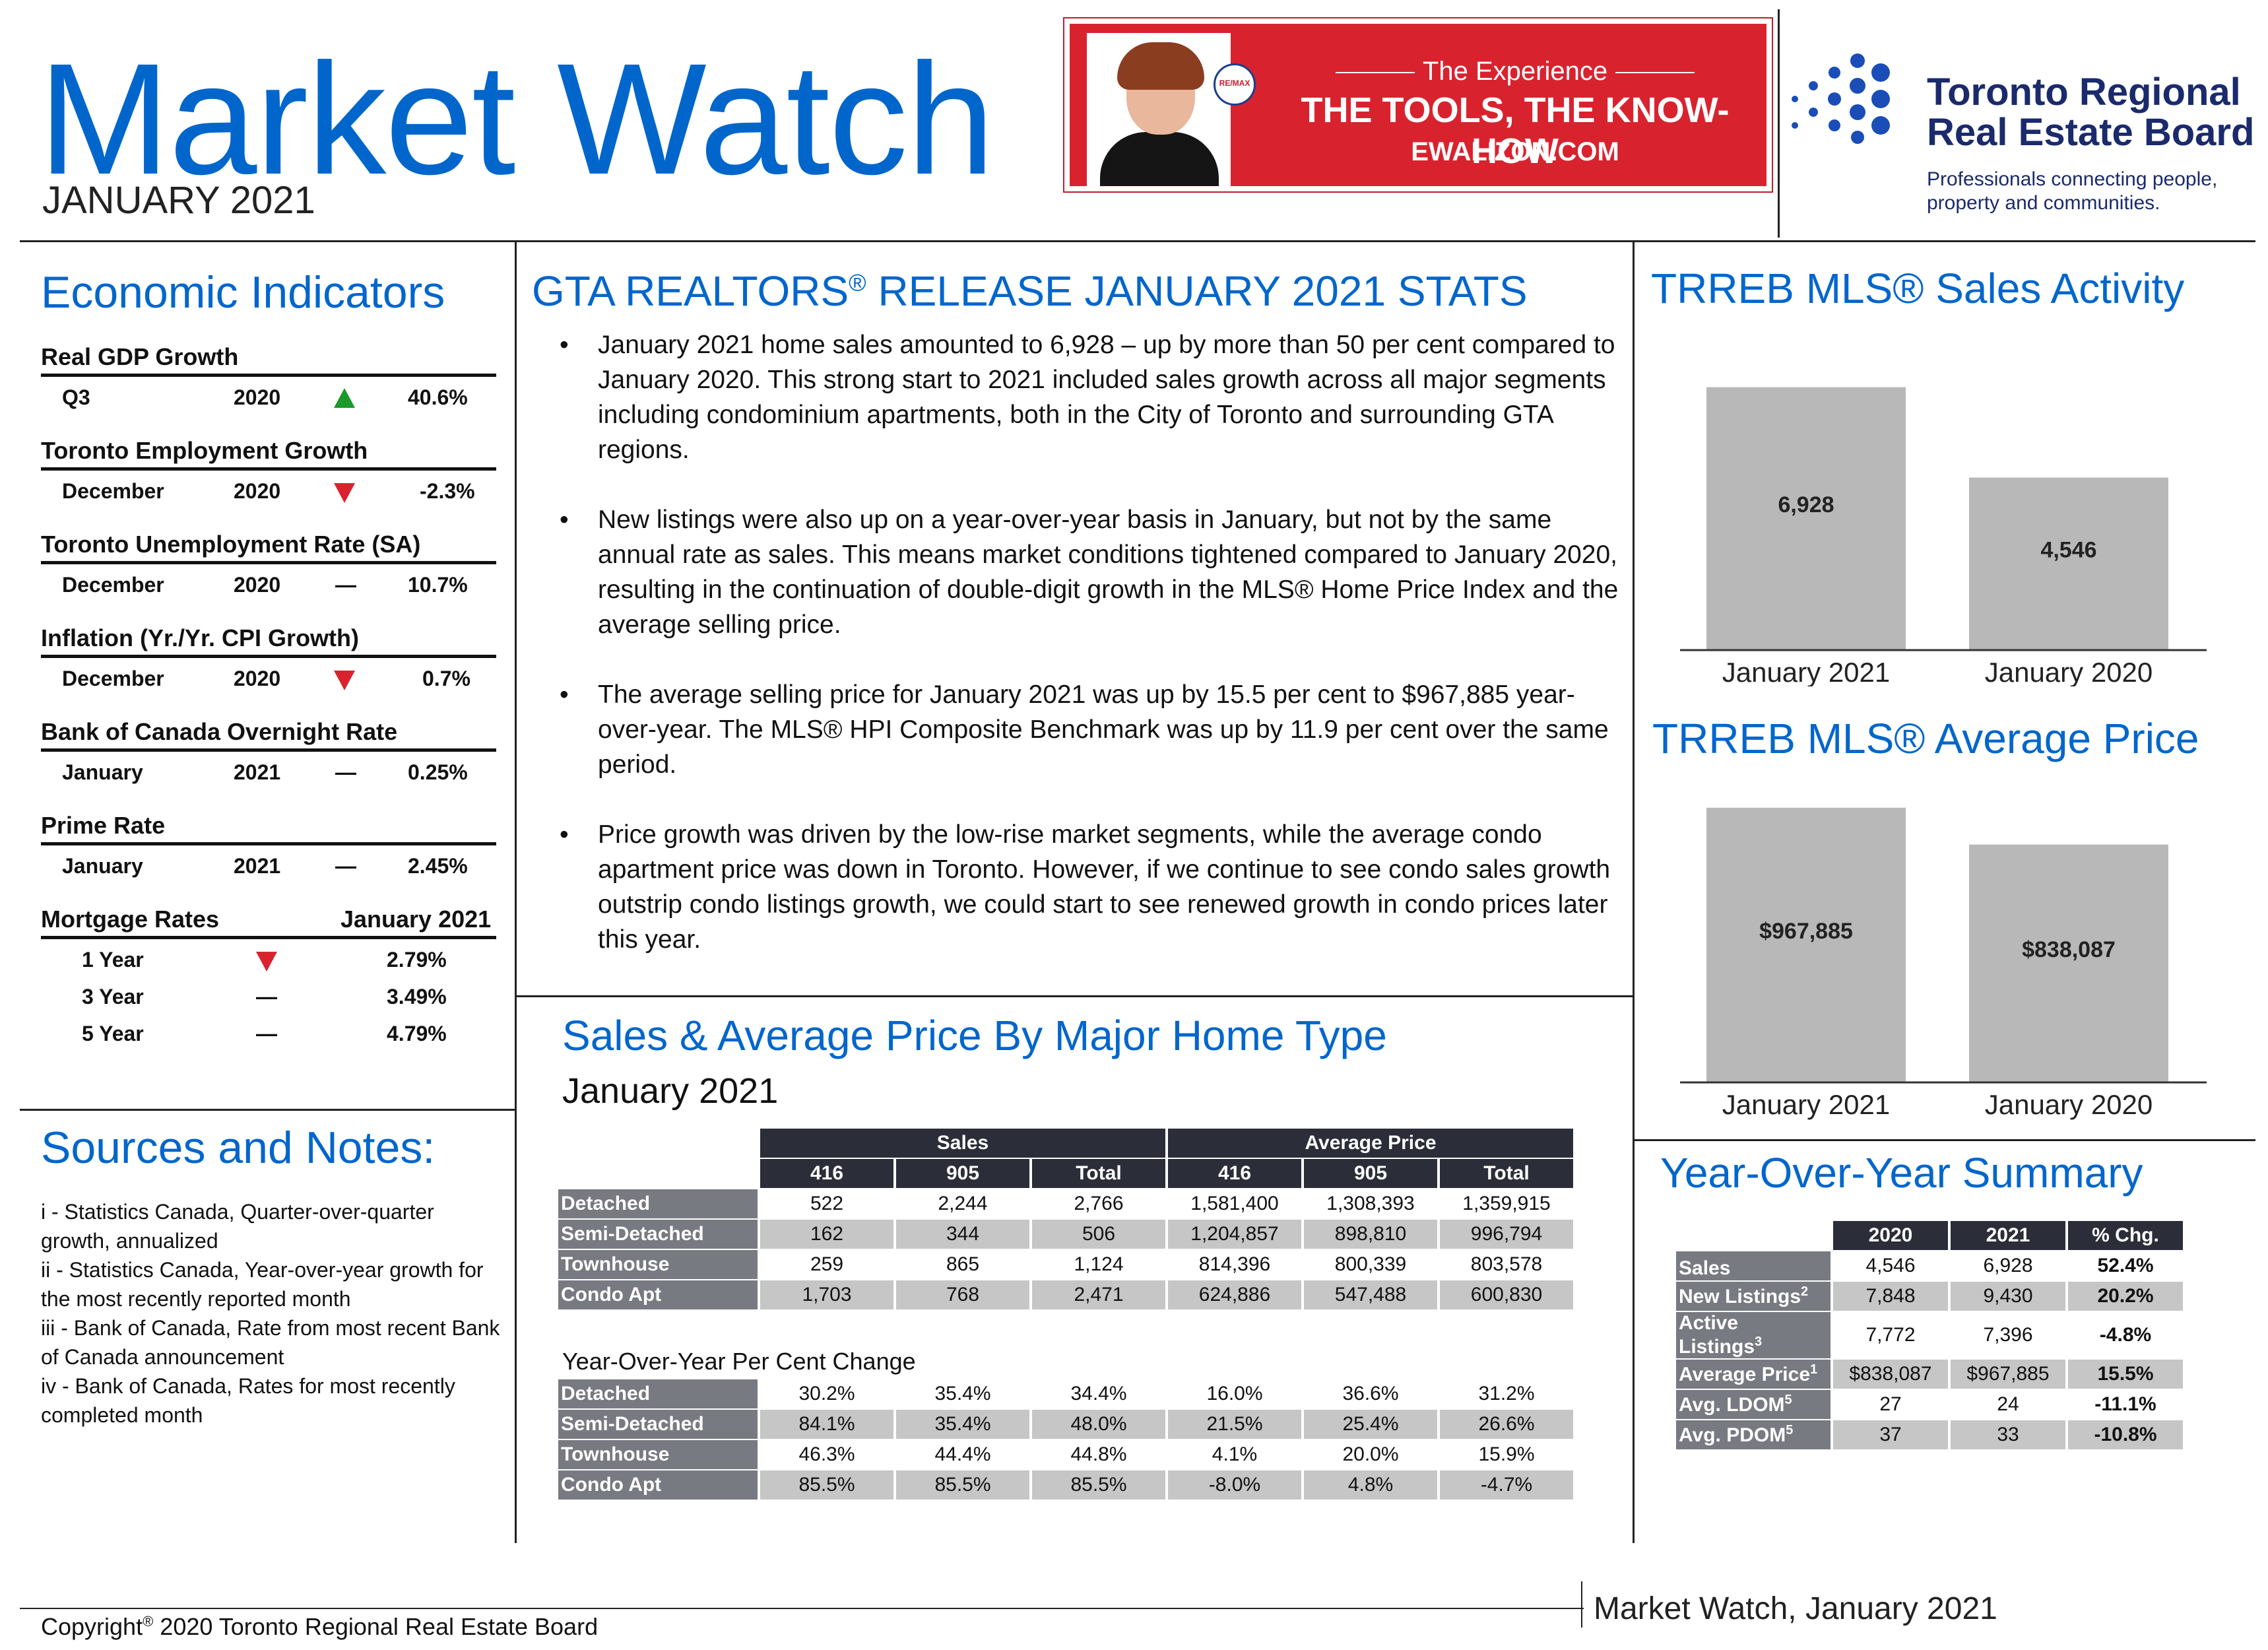  I want to click on sources-divider, so click(268, 1110).